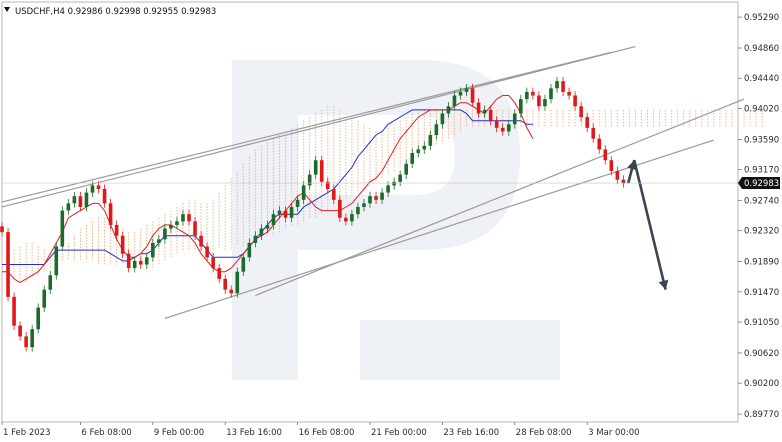 The height and width of the screenshot is (442, 782). What do you see at coordinates (761, 201) in the screenshot?
I see `y-tick-label: 0.92740` at bounding box center [761, 201].